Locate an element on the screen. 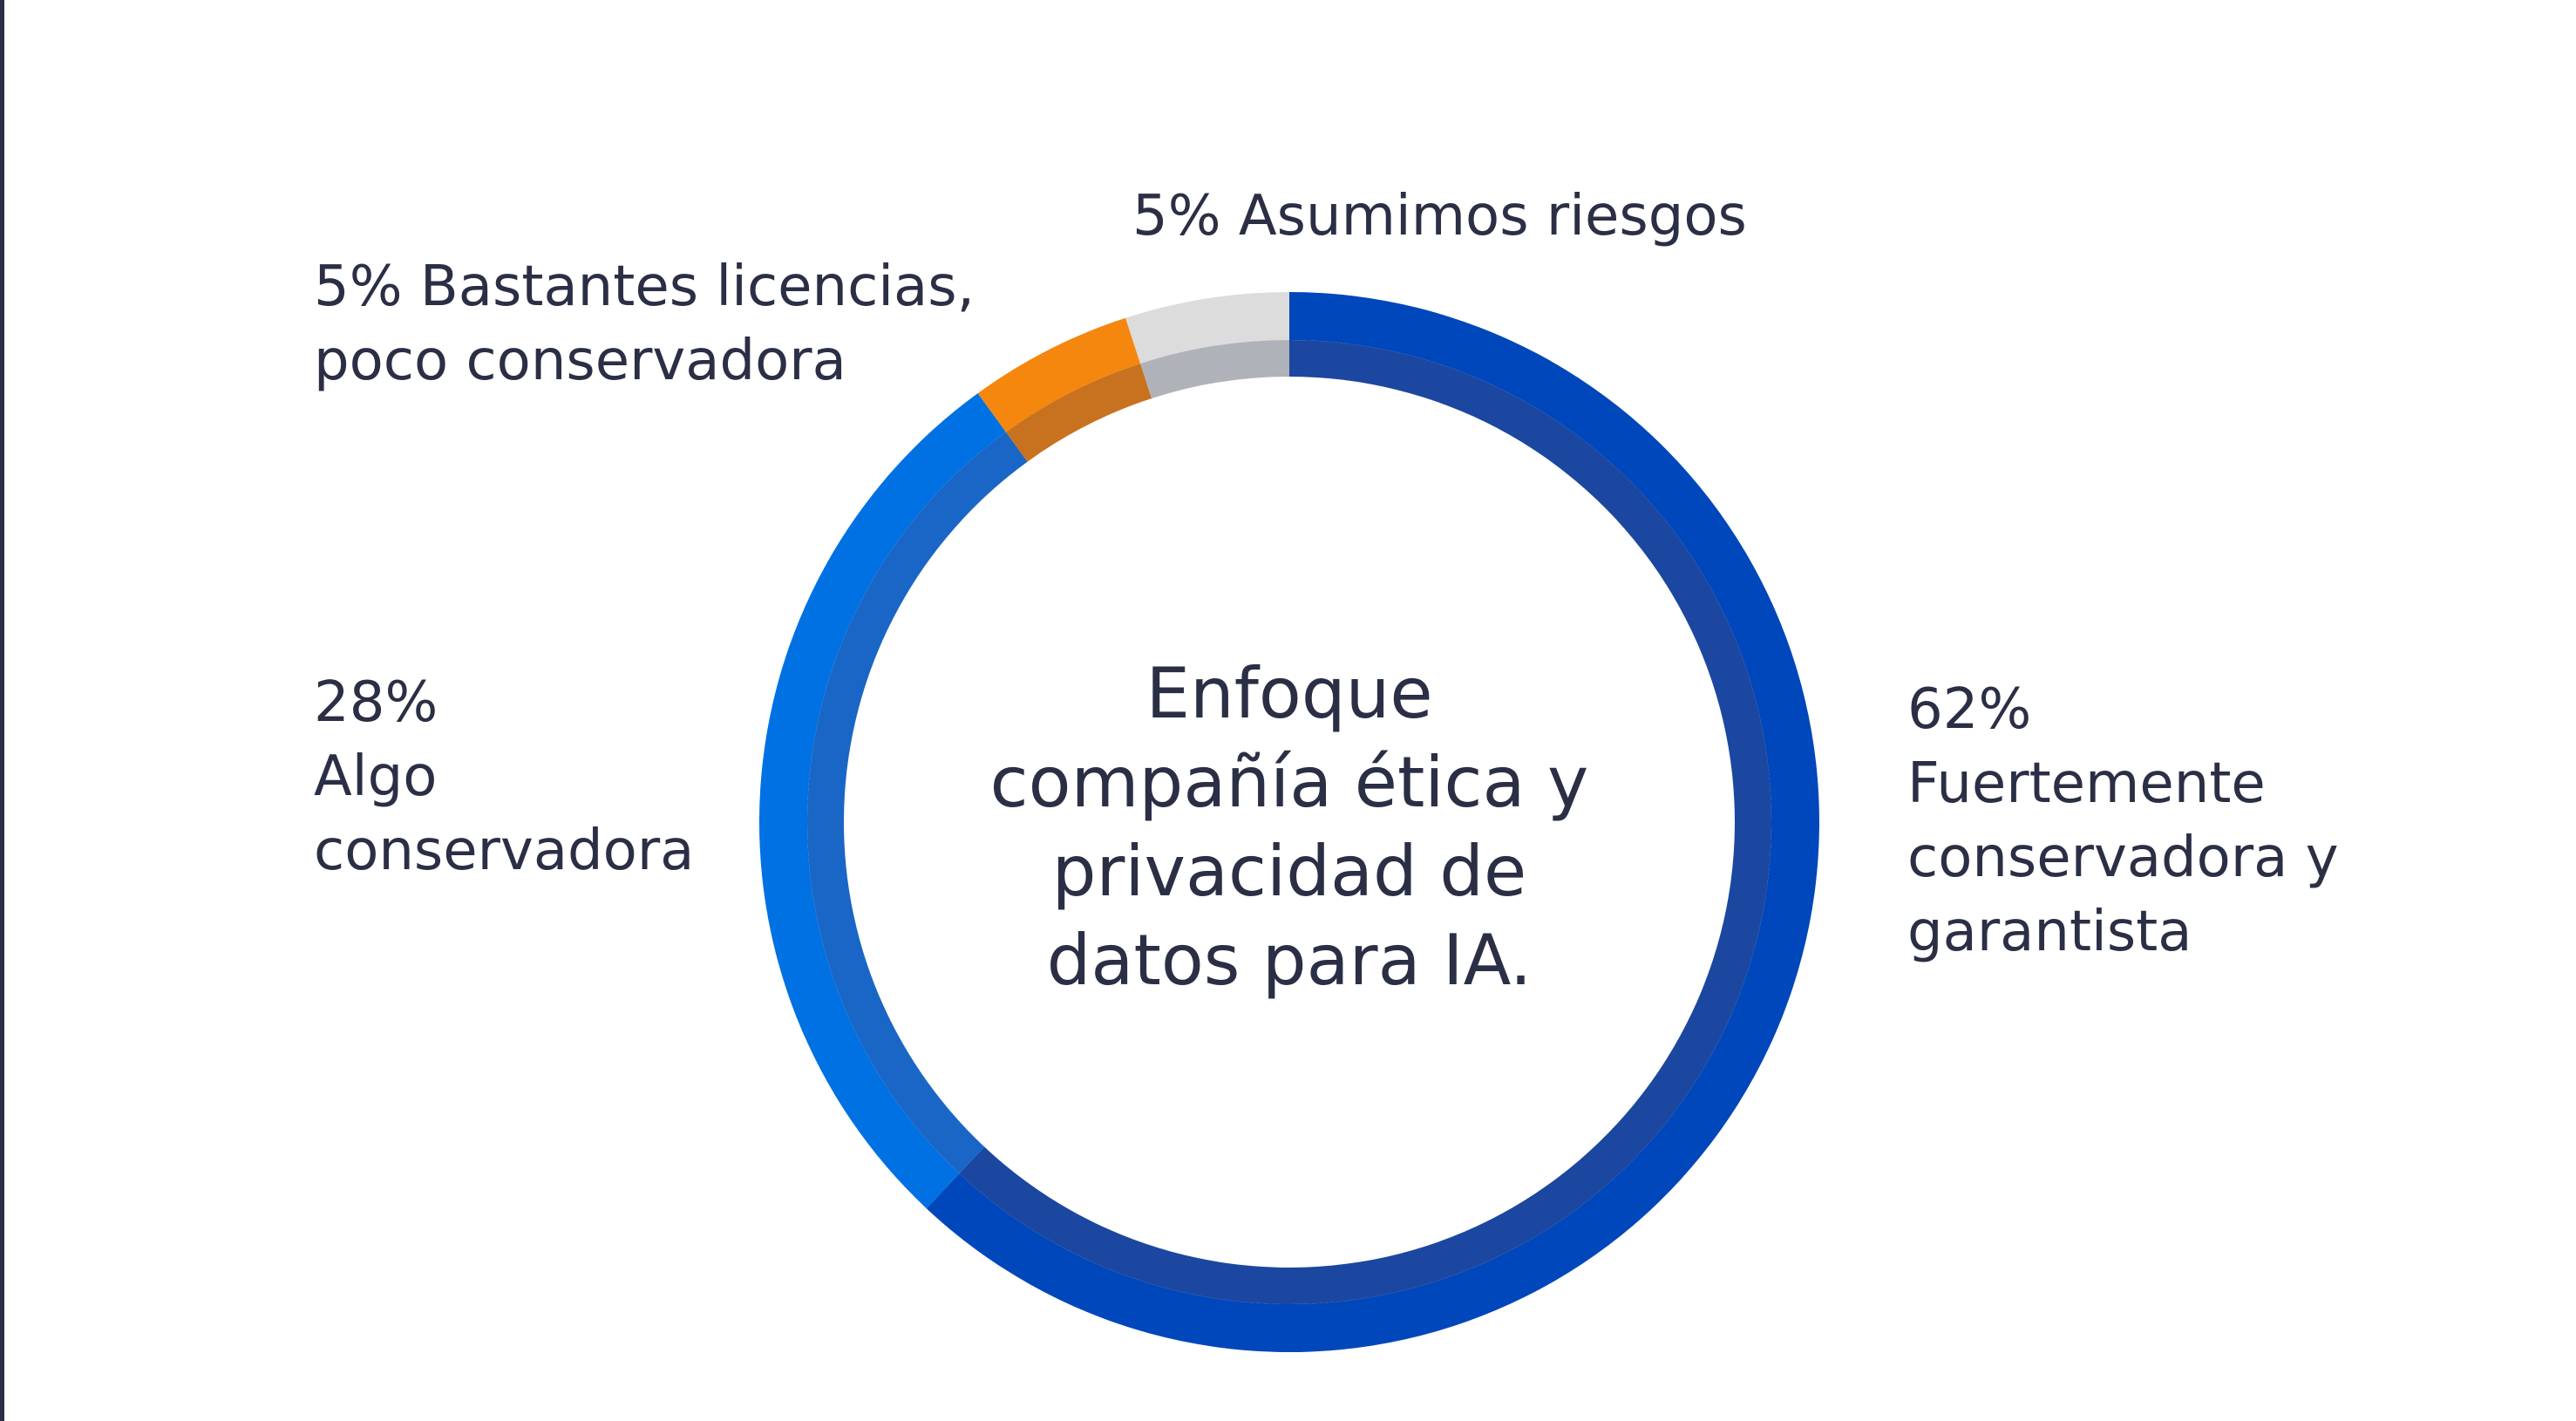 This screenshot has width=2576, height=1421. category-label: Asumimos riesgos is located at coordinates (1492, 216).